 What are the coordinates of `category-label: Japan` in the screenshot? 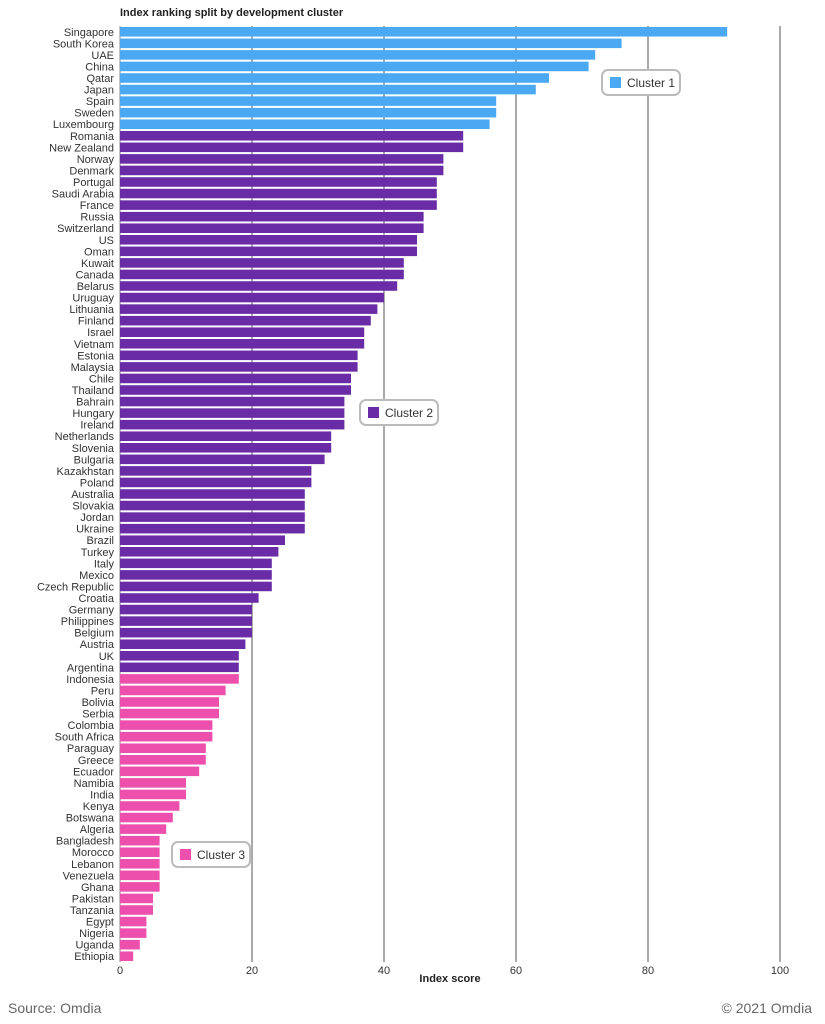 It's located at (99, 91).